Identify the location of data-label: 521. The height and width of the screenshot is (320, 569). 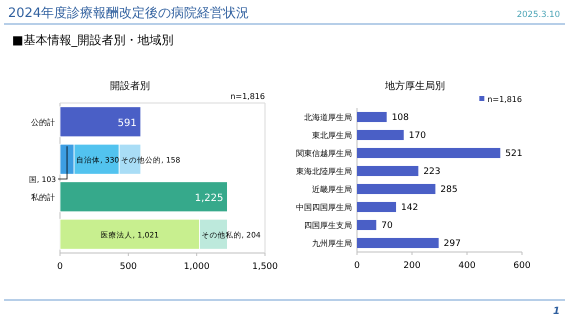
(513, 154).